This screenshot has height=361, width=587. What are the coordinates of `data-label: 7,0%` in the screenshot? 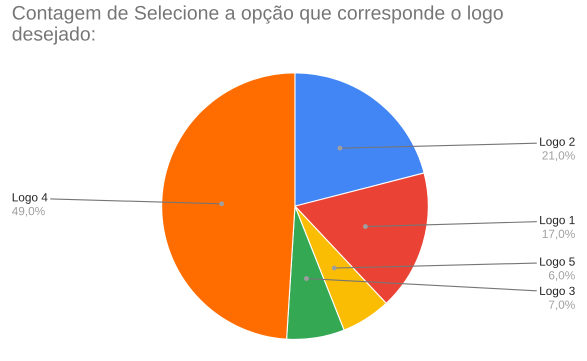 It's located at (561, 305).